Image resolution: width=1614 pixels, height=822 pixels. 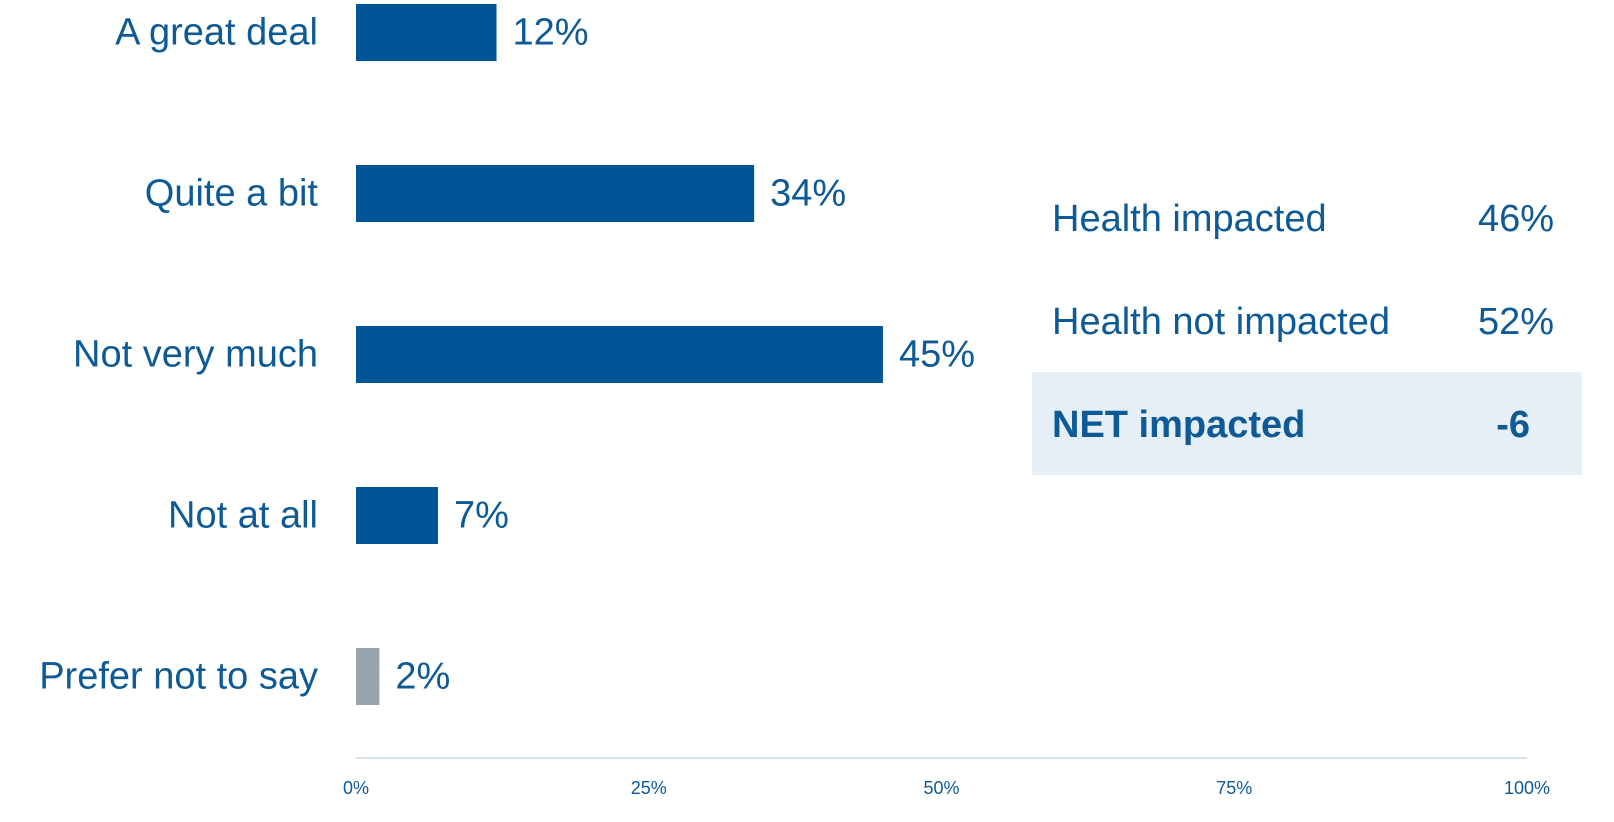 What do you see at coordinates (941, 788) in the screenshot?
I see `x-tick-label: 50%` at bounding box center [941, 788].